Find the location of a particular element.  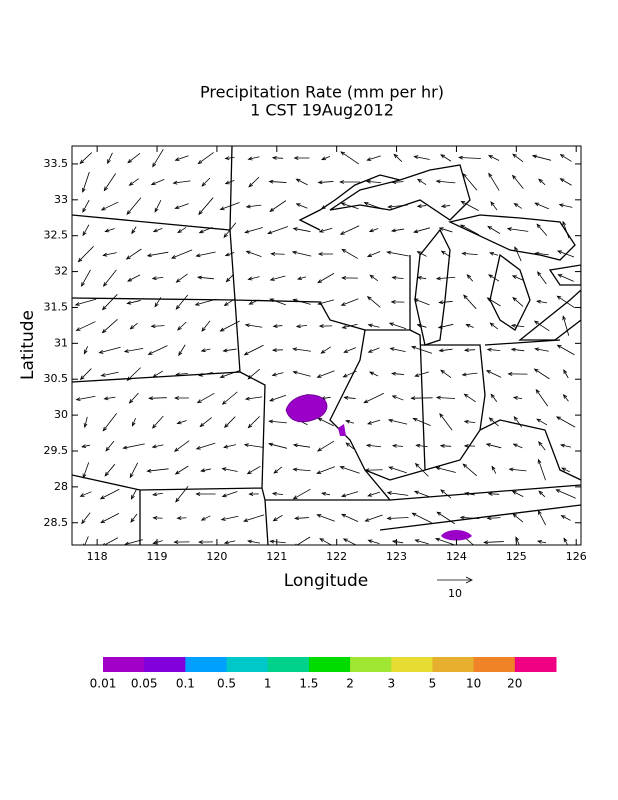

colorbar-swatch is located at coordinates (165, 664).